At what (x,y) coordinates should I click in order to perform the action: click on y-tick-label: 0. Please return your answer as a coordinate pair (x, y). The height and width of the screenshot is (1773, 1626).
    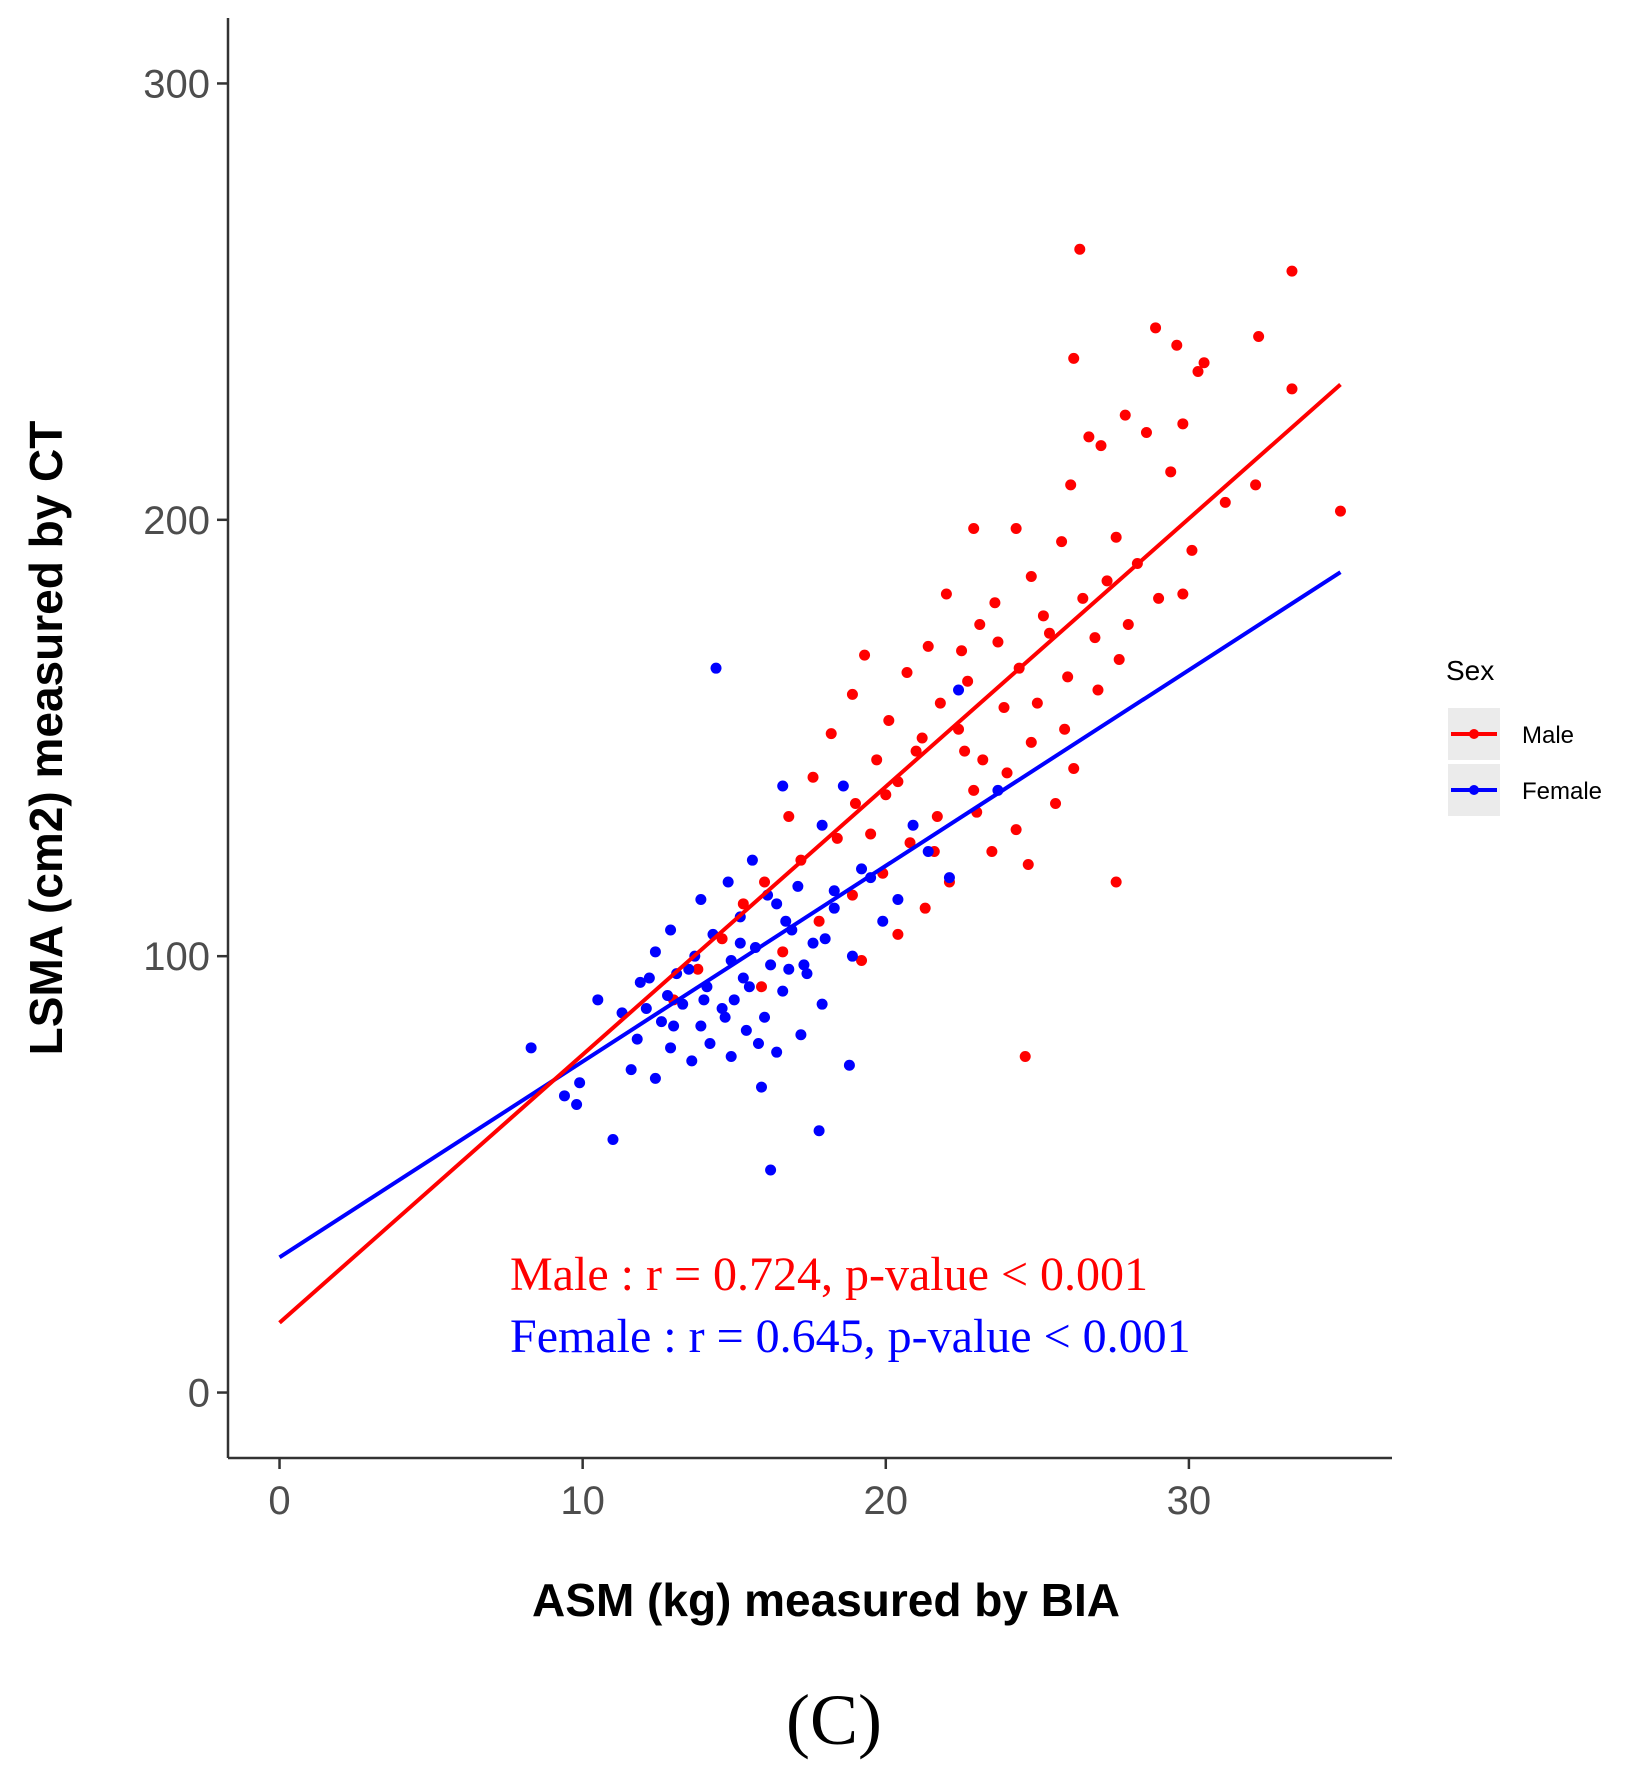
    Looking at the image, I should click on (199, 1394).